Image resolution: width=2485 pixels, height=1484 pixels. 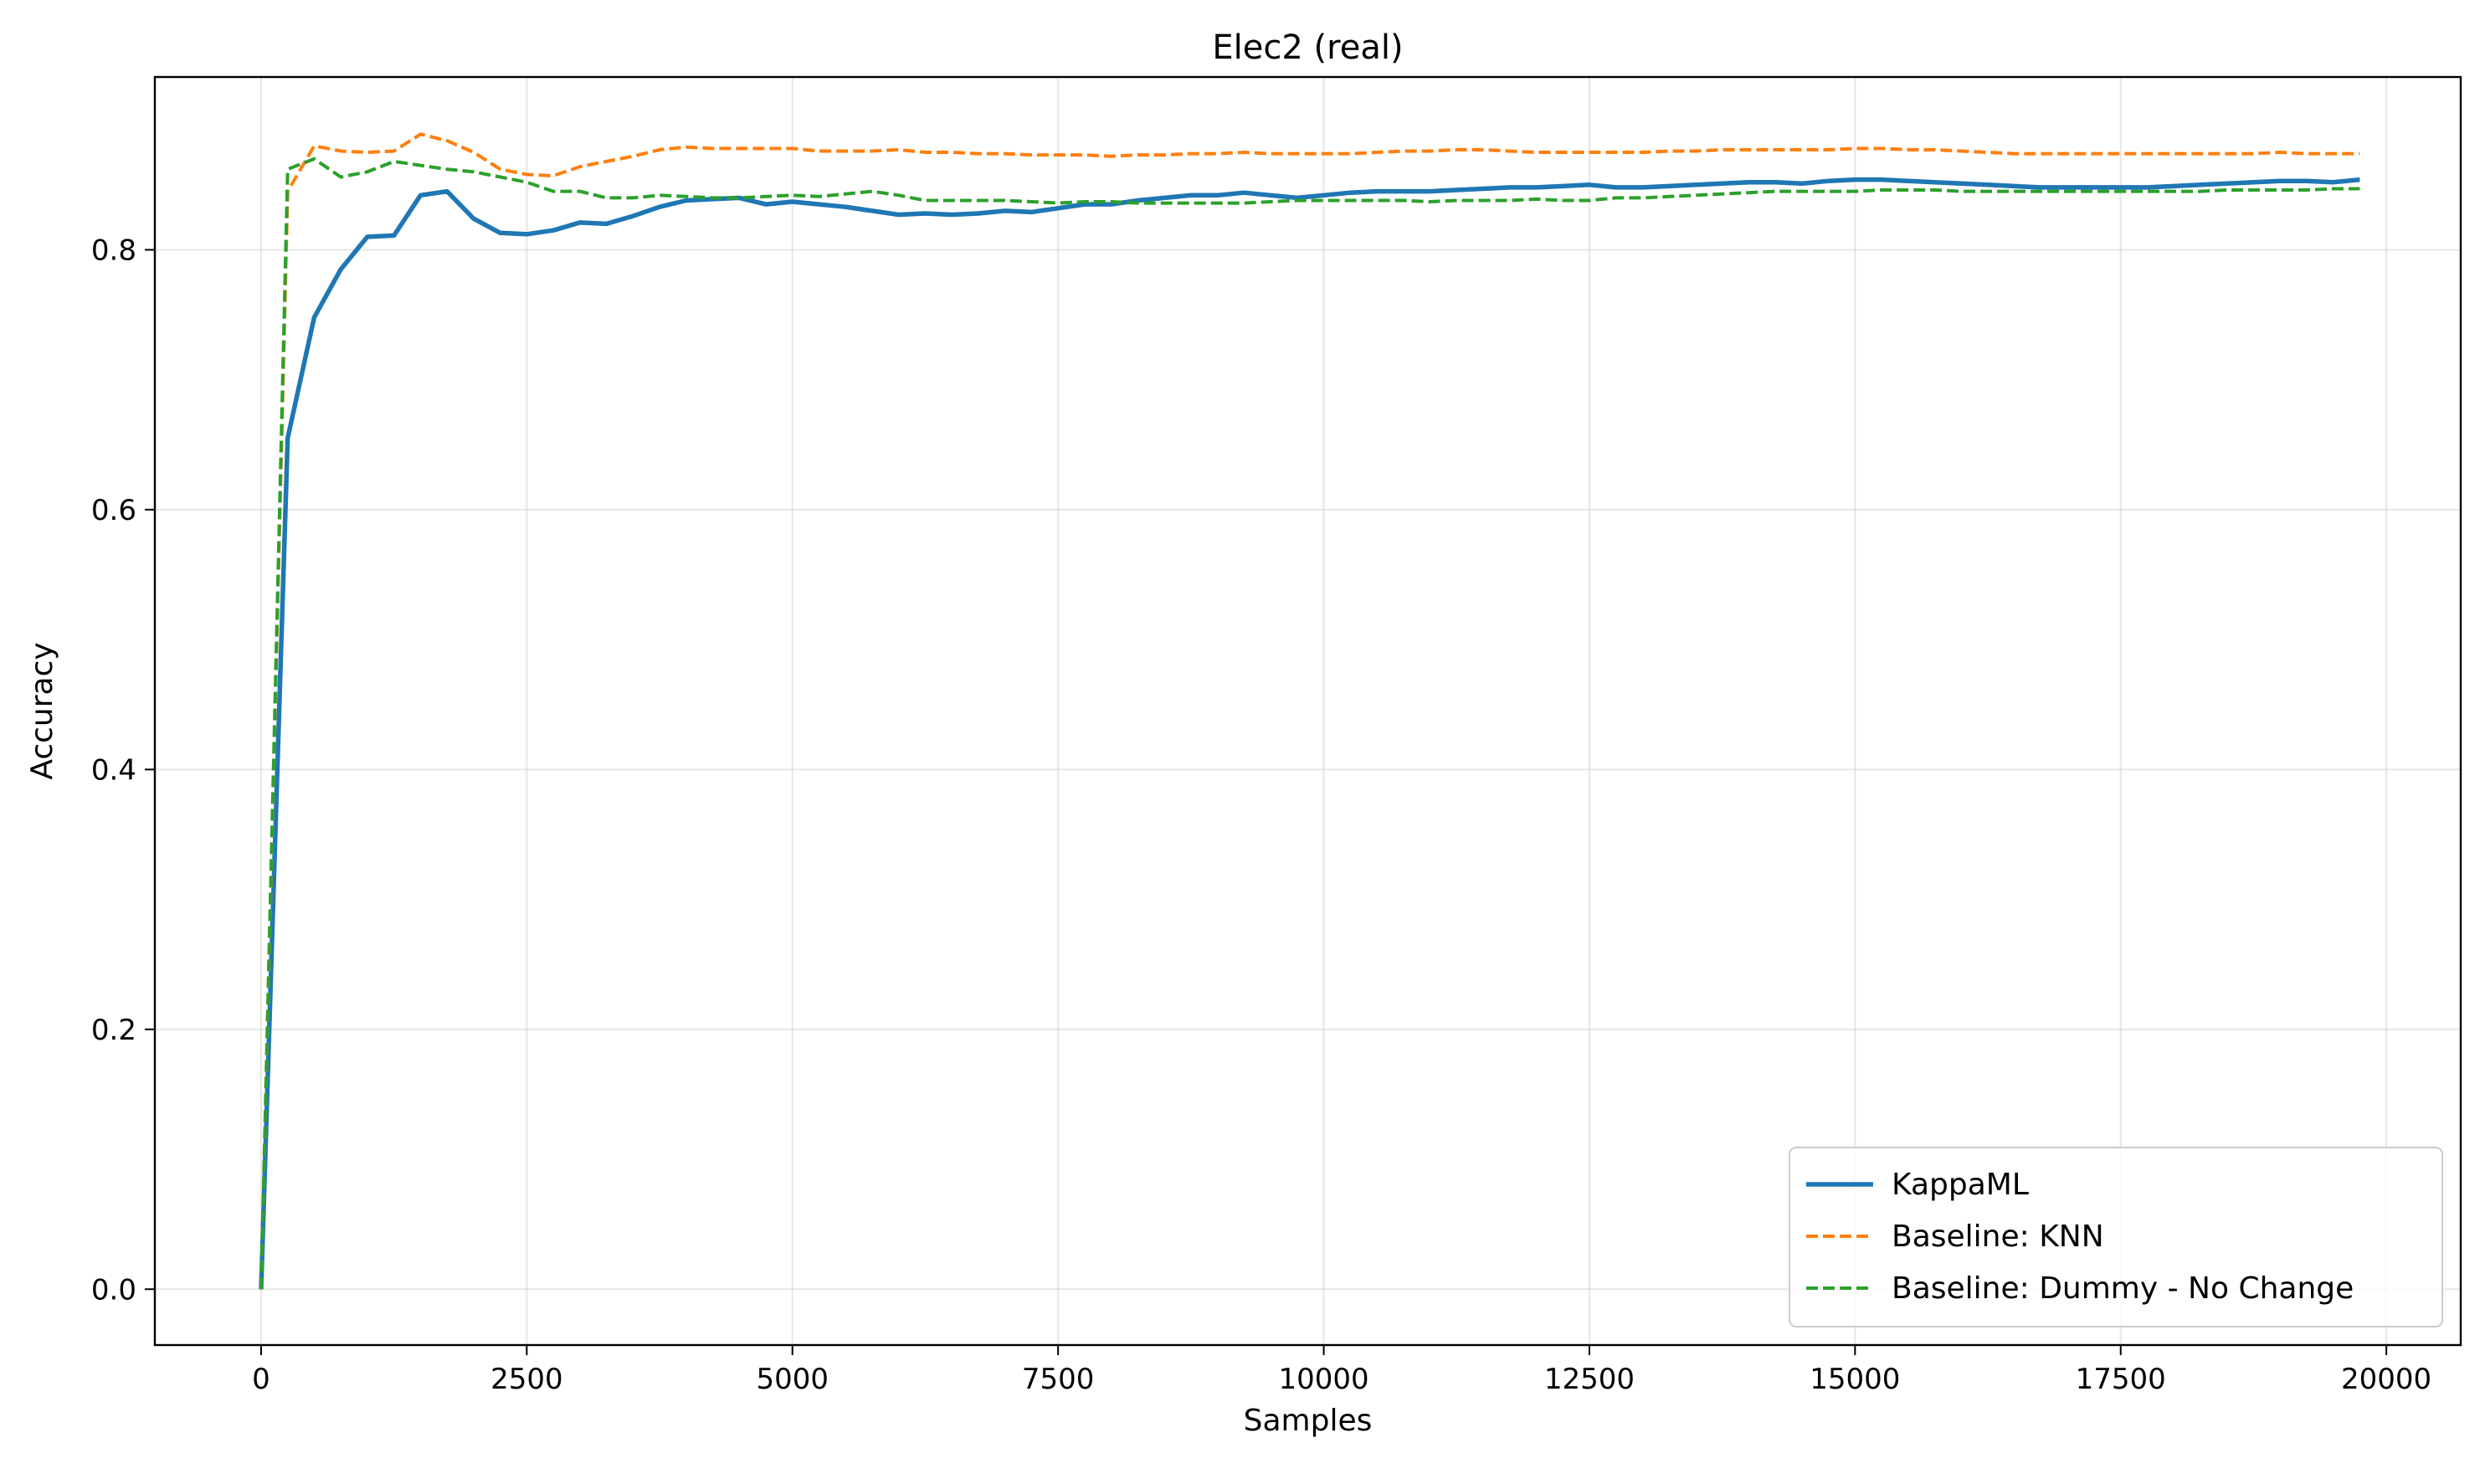 I want to click on x-tick-label: 20000, so click(x=2386, y=1379).